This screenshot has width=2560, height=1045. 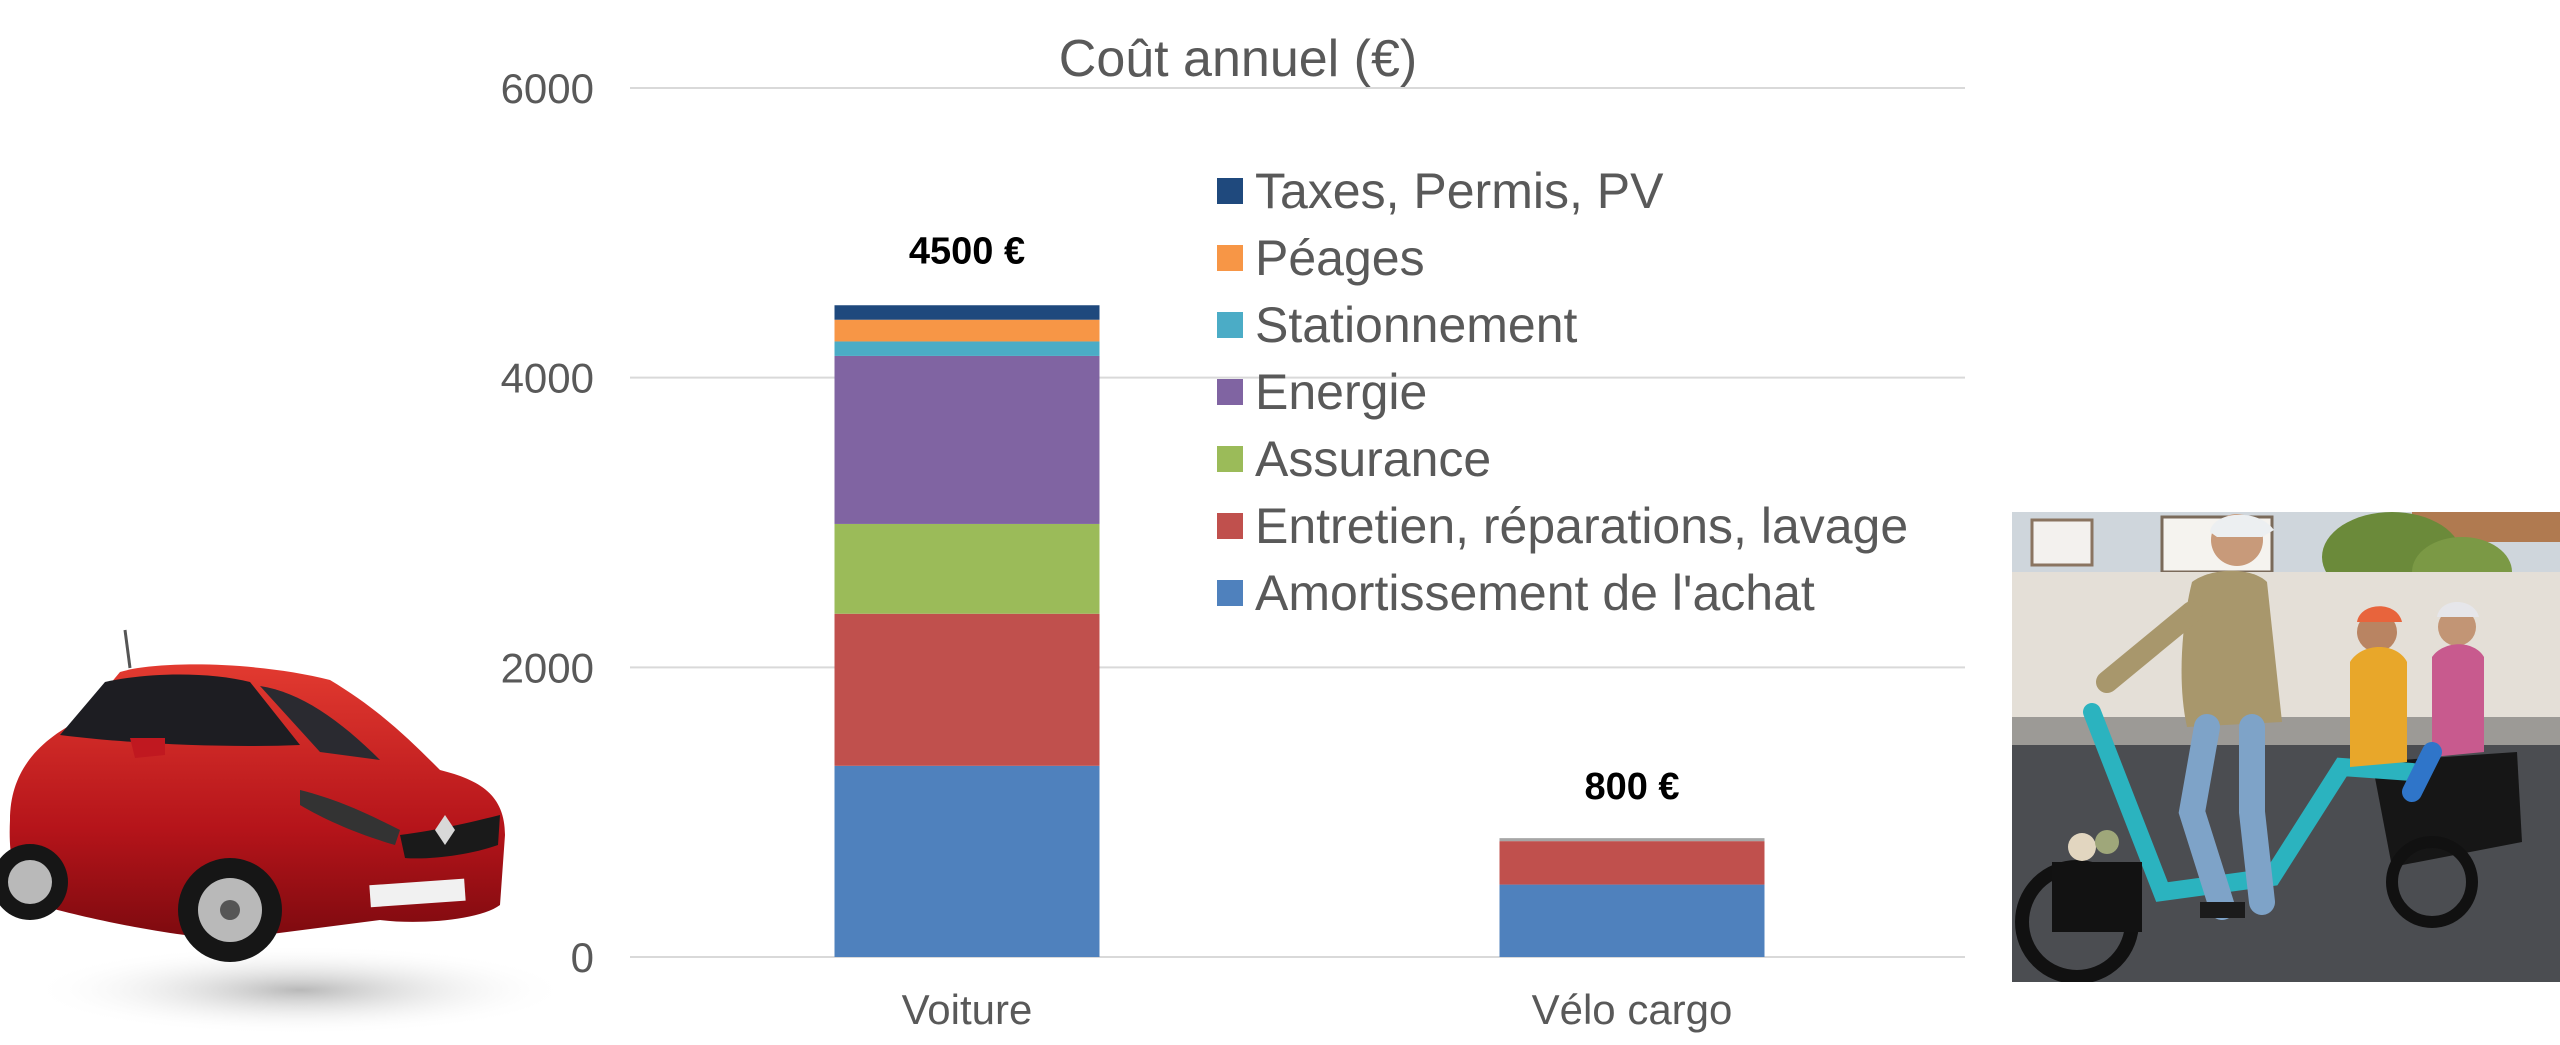 I want to click on legend-label: Assurance, so click(x=1373, y=459).